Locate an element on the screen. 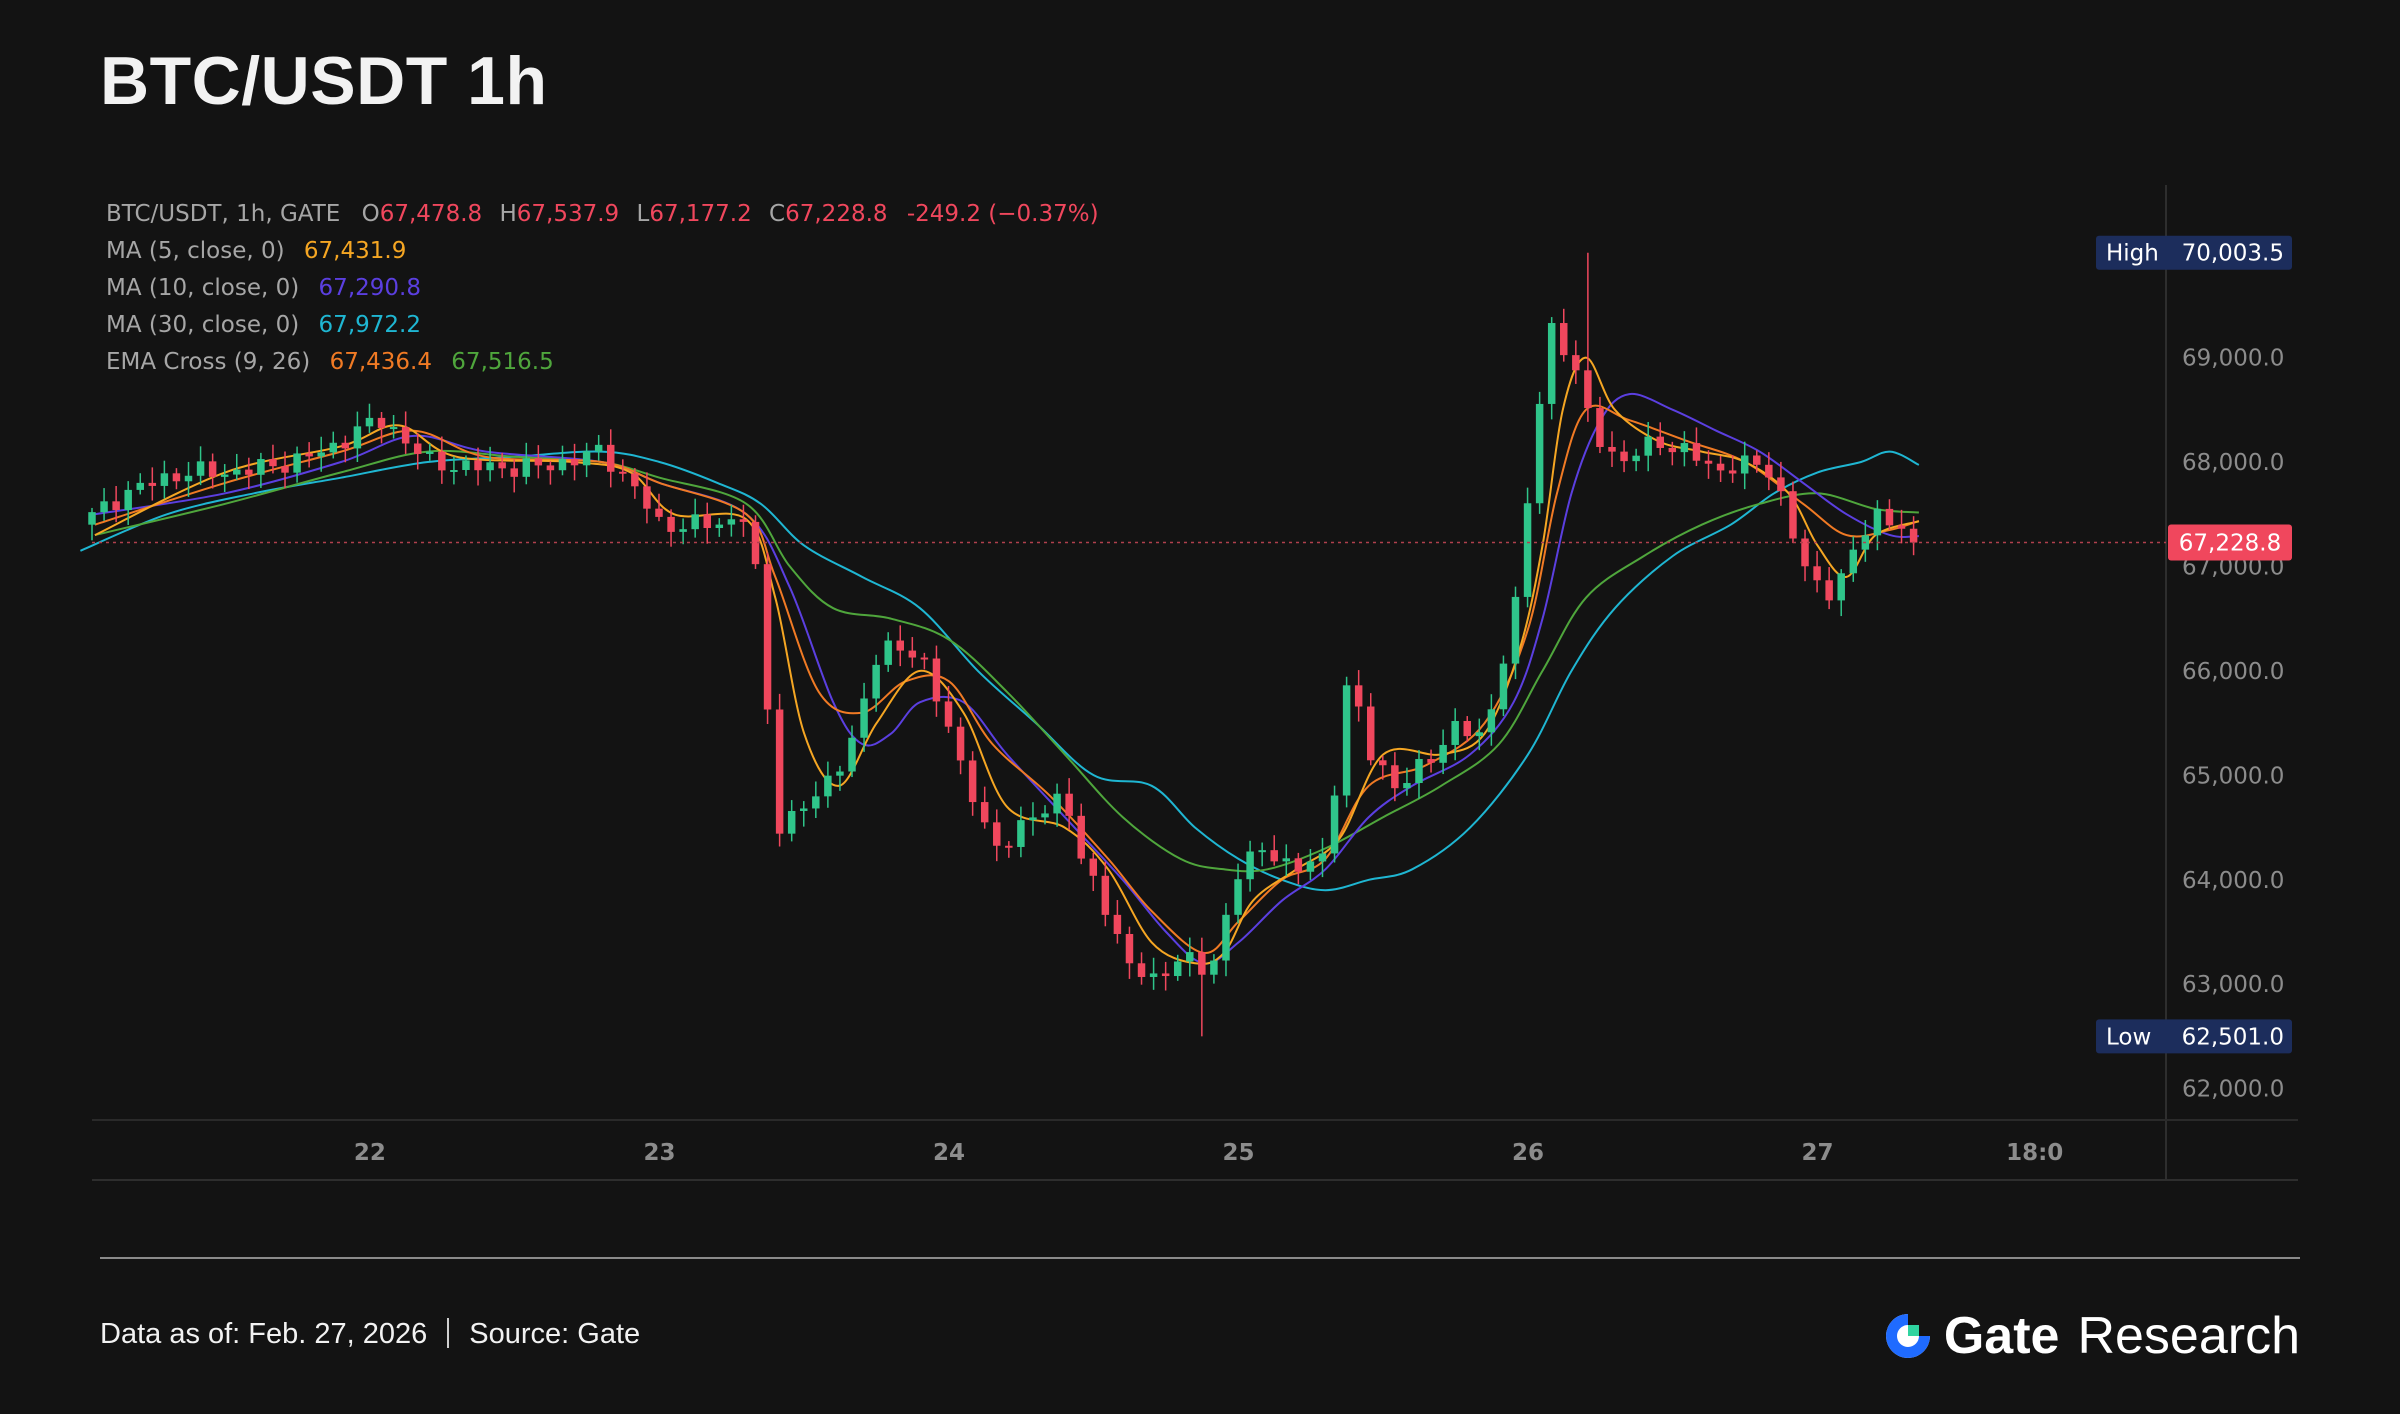  time-tick-label: 22 is located at coordinates (370, 1153).